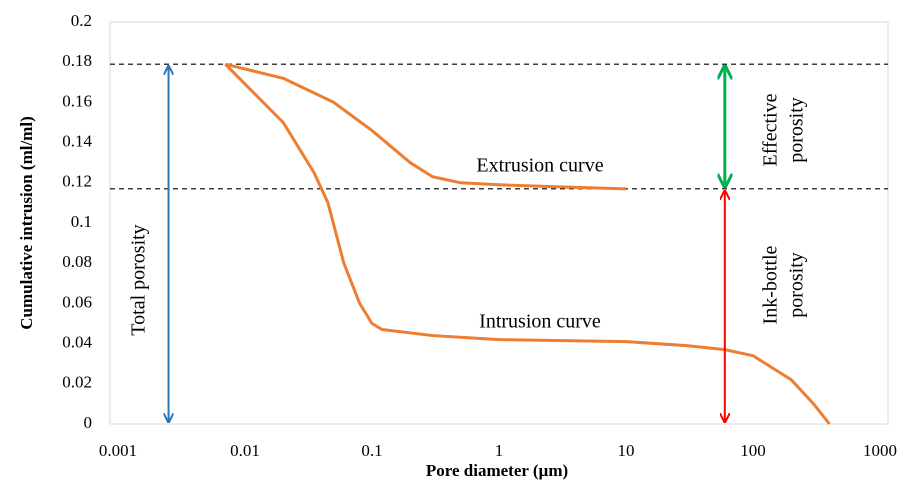 This screenshot has height=483, width=910. What do you see at coordinates (77, 261) in the screenshot?
I see `y-tick-label: 0.08` at bounding box center [77, 261].